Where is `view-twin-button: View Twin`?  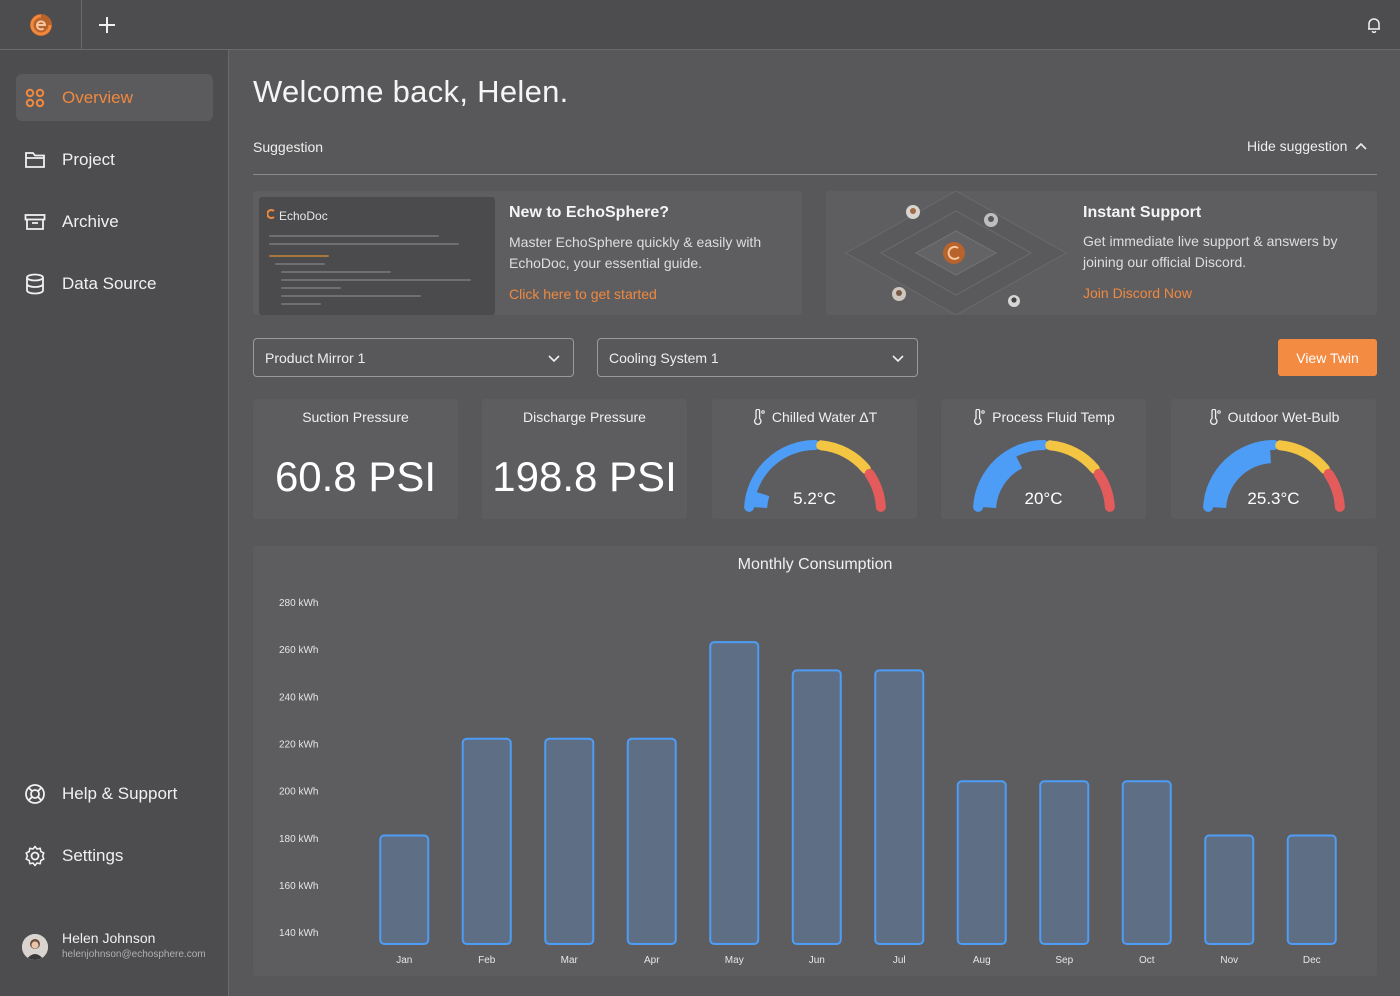 view-twin-button: View Twin is located at coordinates (1327, 357).